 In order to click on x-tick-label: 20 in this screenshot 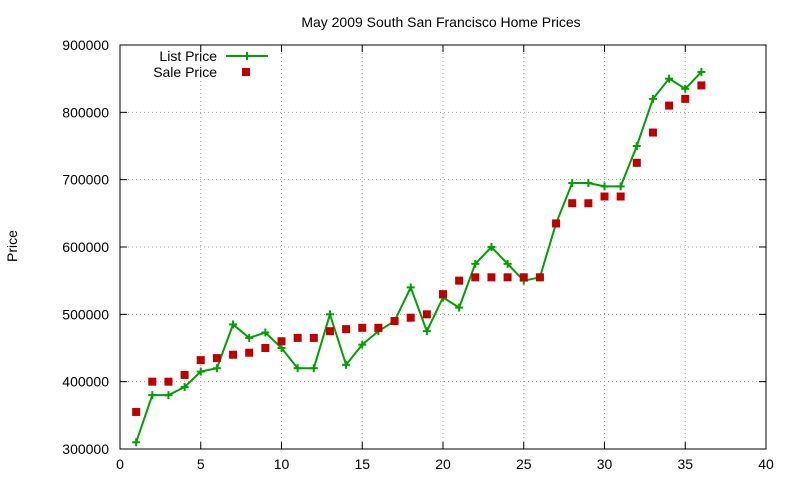, I will do `click(443, 464)`.